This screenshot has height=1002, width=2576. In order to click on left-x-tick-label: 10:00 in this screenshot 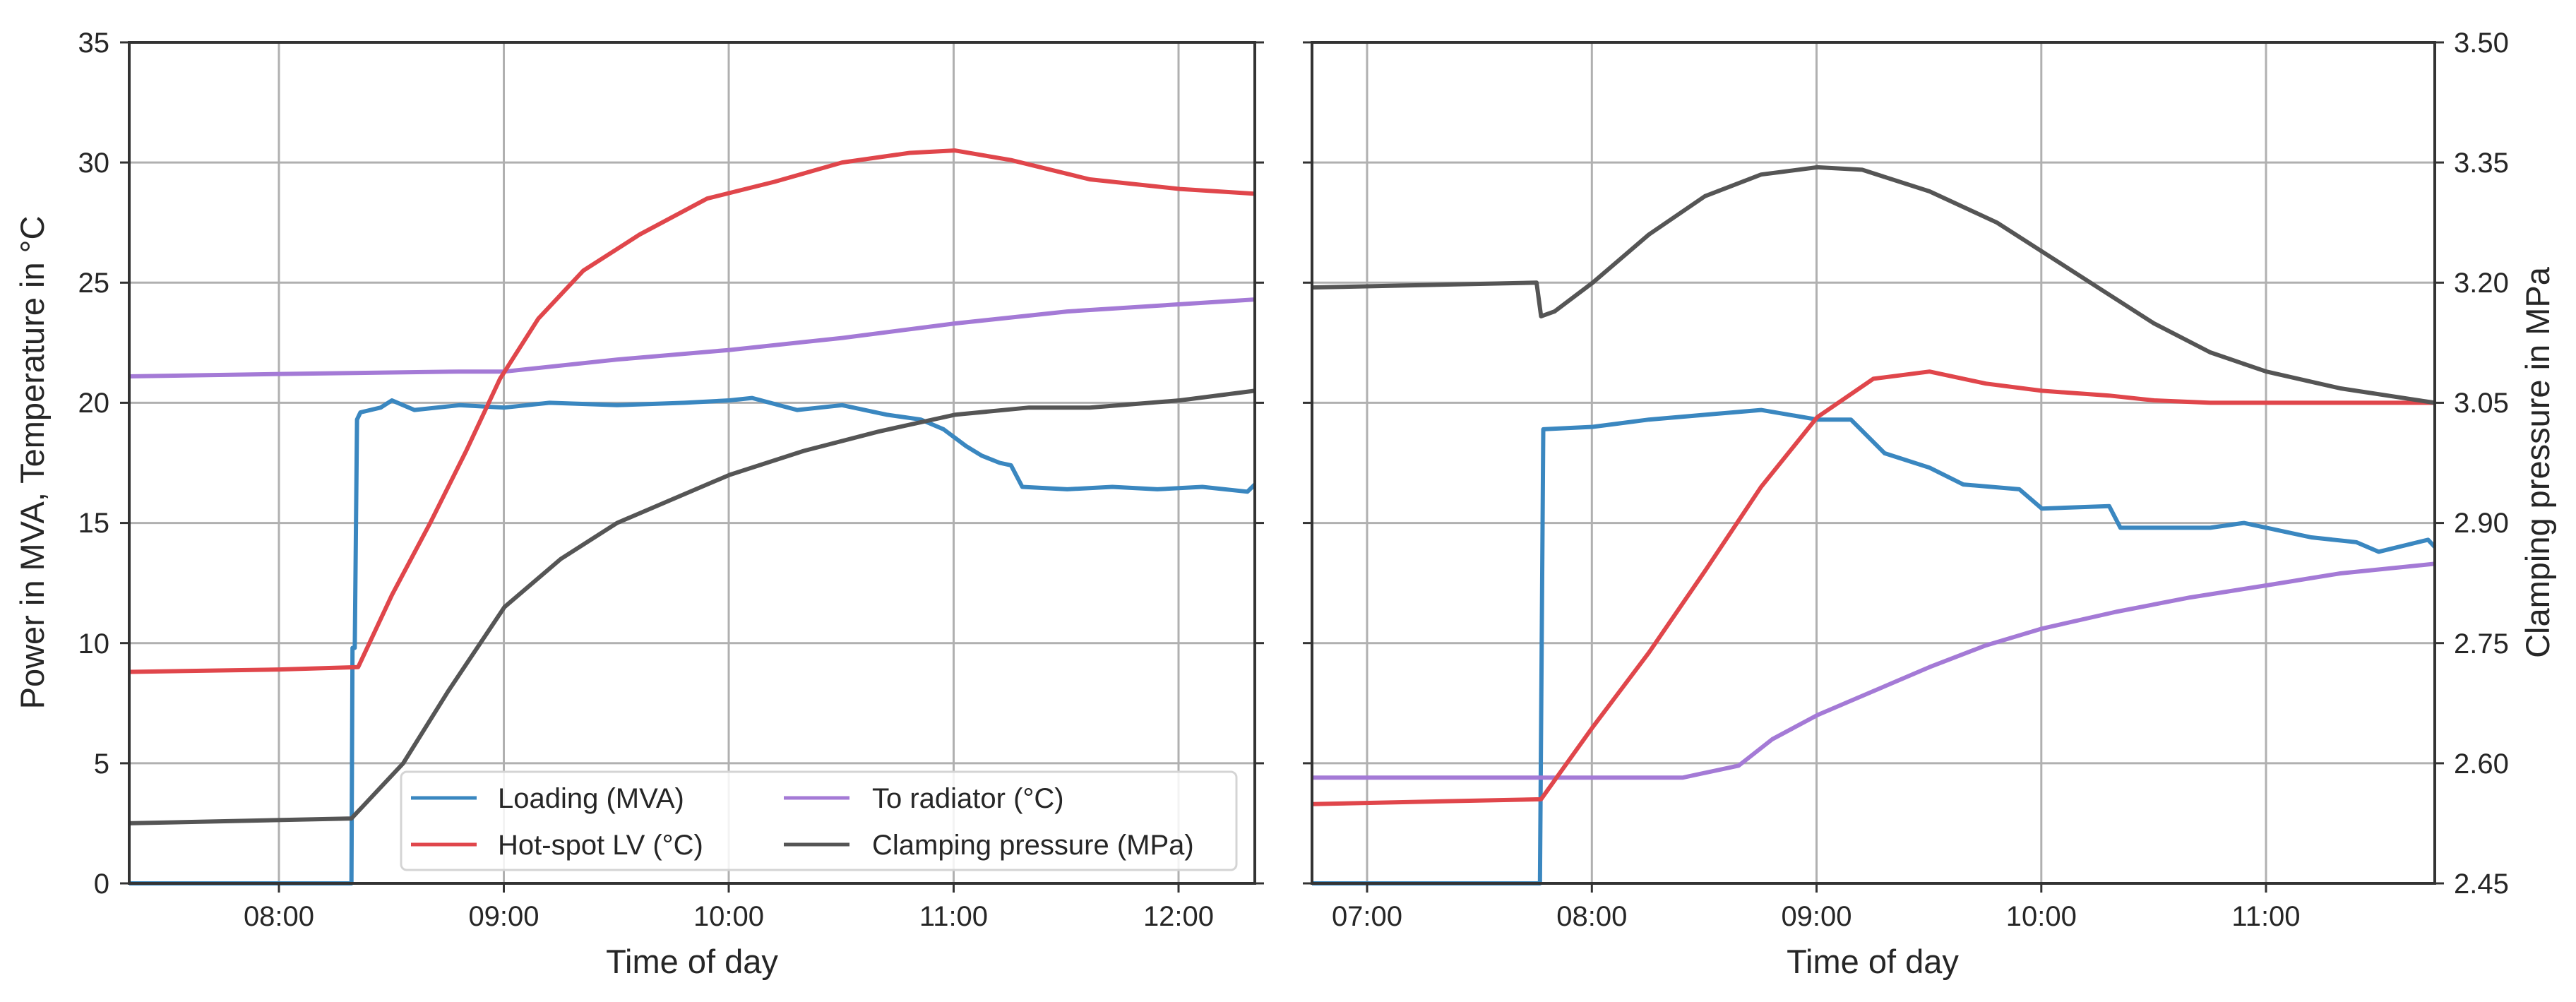, I will do `click(728, 916)`.